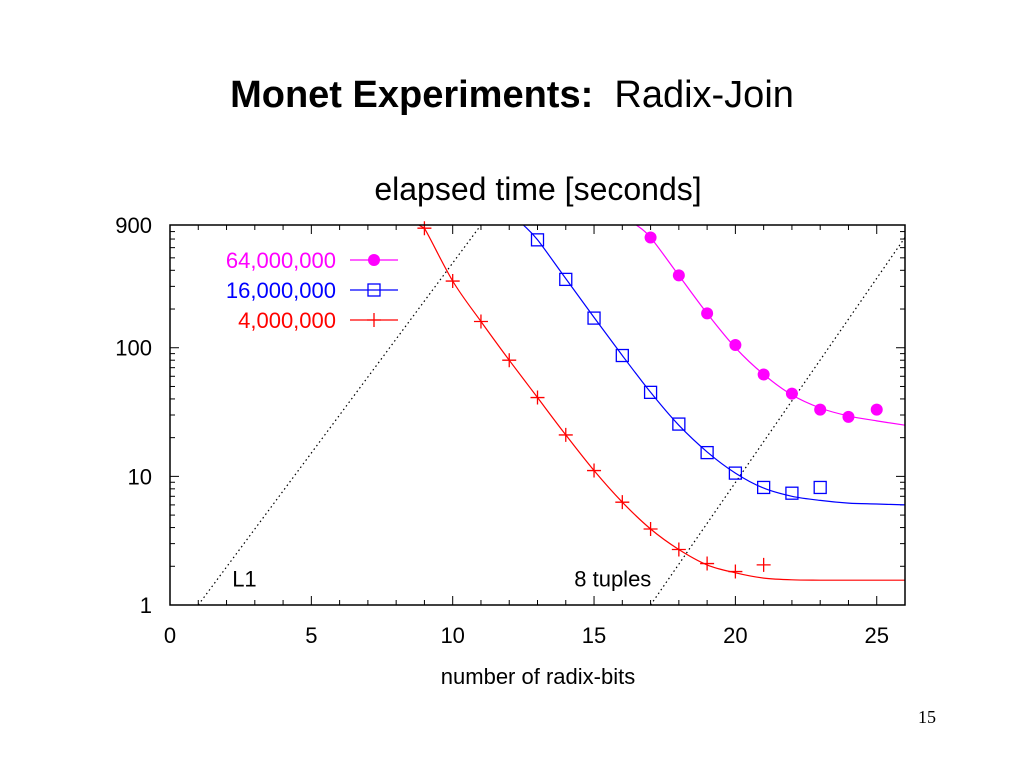  I want to click on reference-line-8-tuples, so click(778, 421).